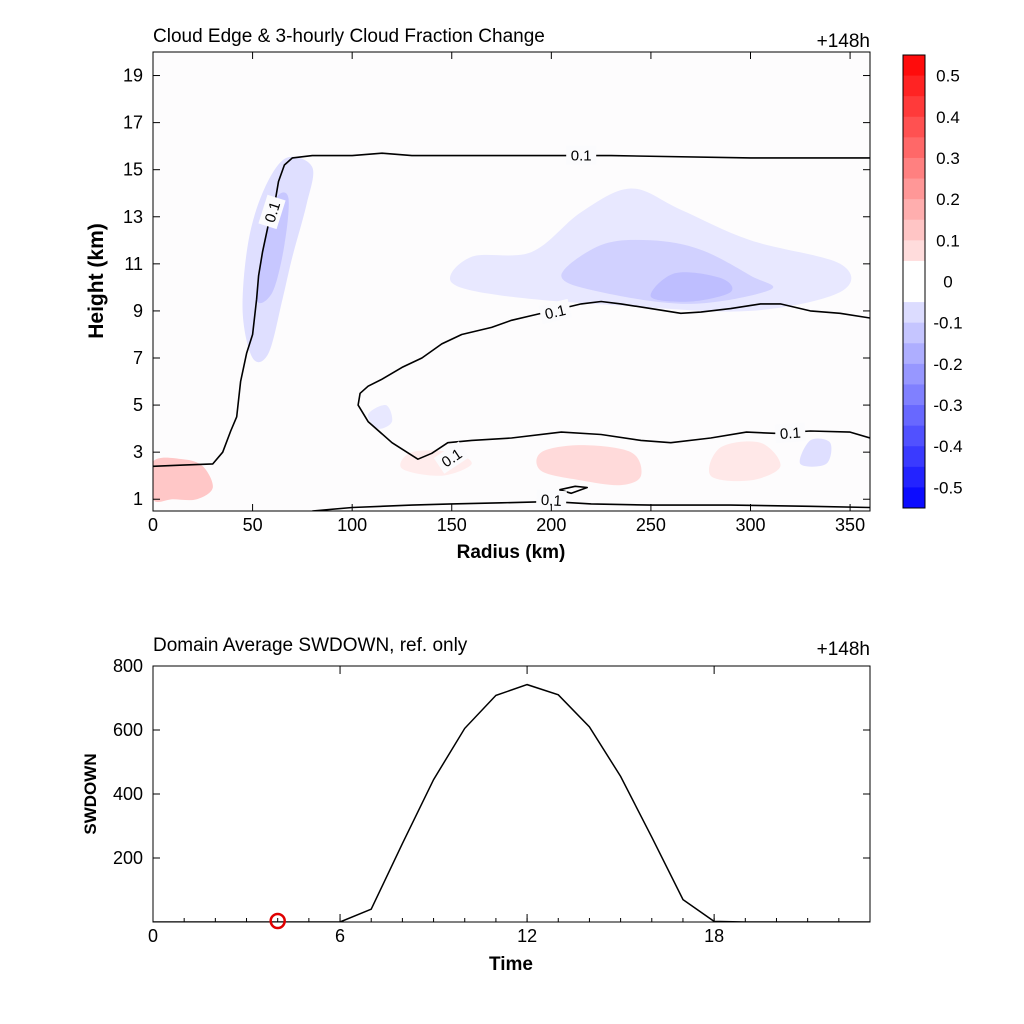  Describe the element at coordinates (352, 525) in the screenshot. I see `top-x-tick-label: 100` at that location.